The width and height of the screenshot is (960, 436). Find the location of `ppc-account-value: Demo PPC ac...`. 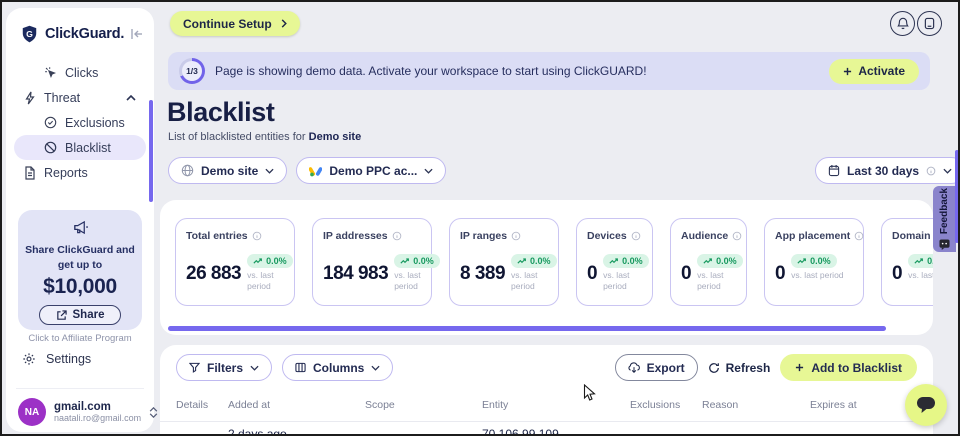

ppc-account-value: Demo PPC ac... is located at coordinates (373, 170).